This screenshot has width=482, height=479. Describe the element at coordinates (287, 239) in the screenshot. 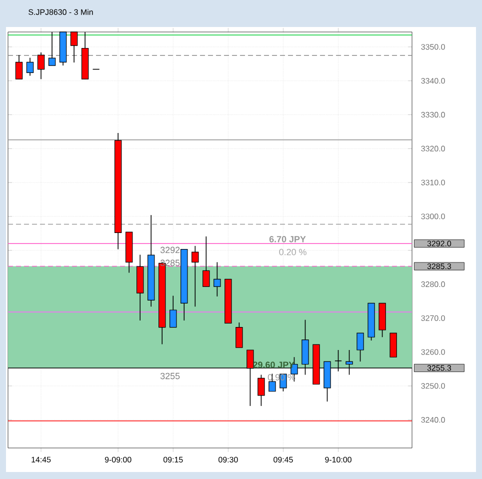

I see `annotation: 6.70 JPY` at that location.